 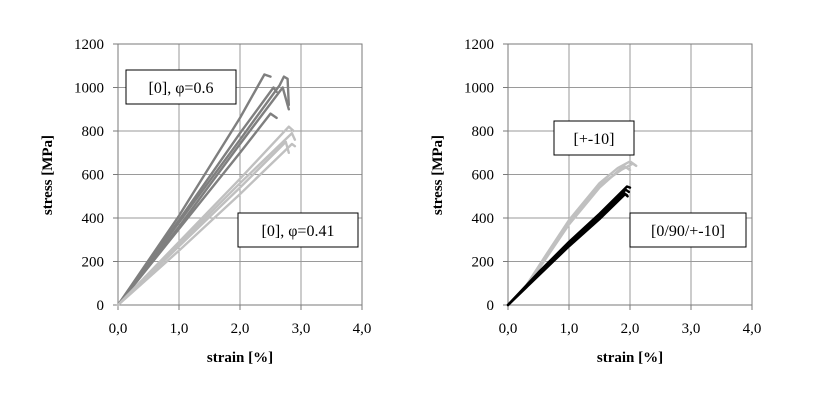 I want to click on annotation-label: [0], φ=0.6, so click(x=181, y=88).